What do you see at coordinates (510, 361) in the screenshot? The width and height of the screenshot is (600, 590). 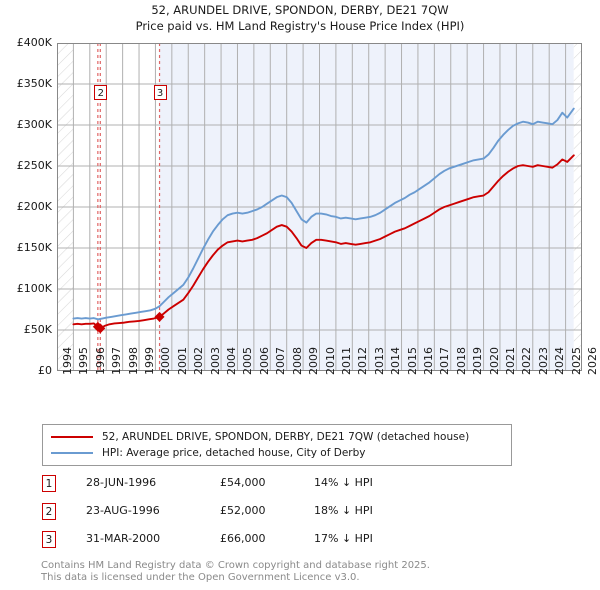 I see `x-axis-tick-label: 2021` at bounding box center [510, 361].